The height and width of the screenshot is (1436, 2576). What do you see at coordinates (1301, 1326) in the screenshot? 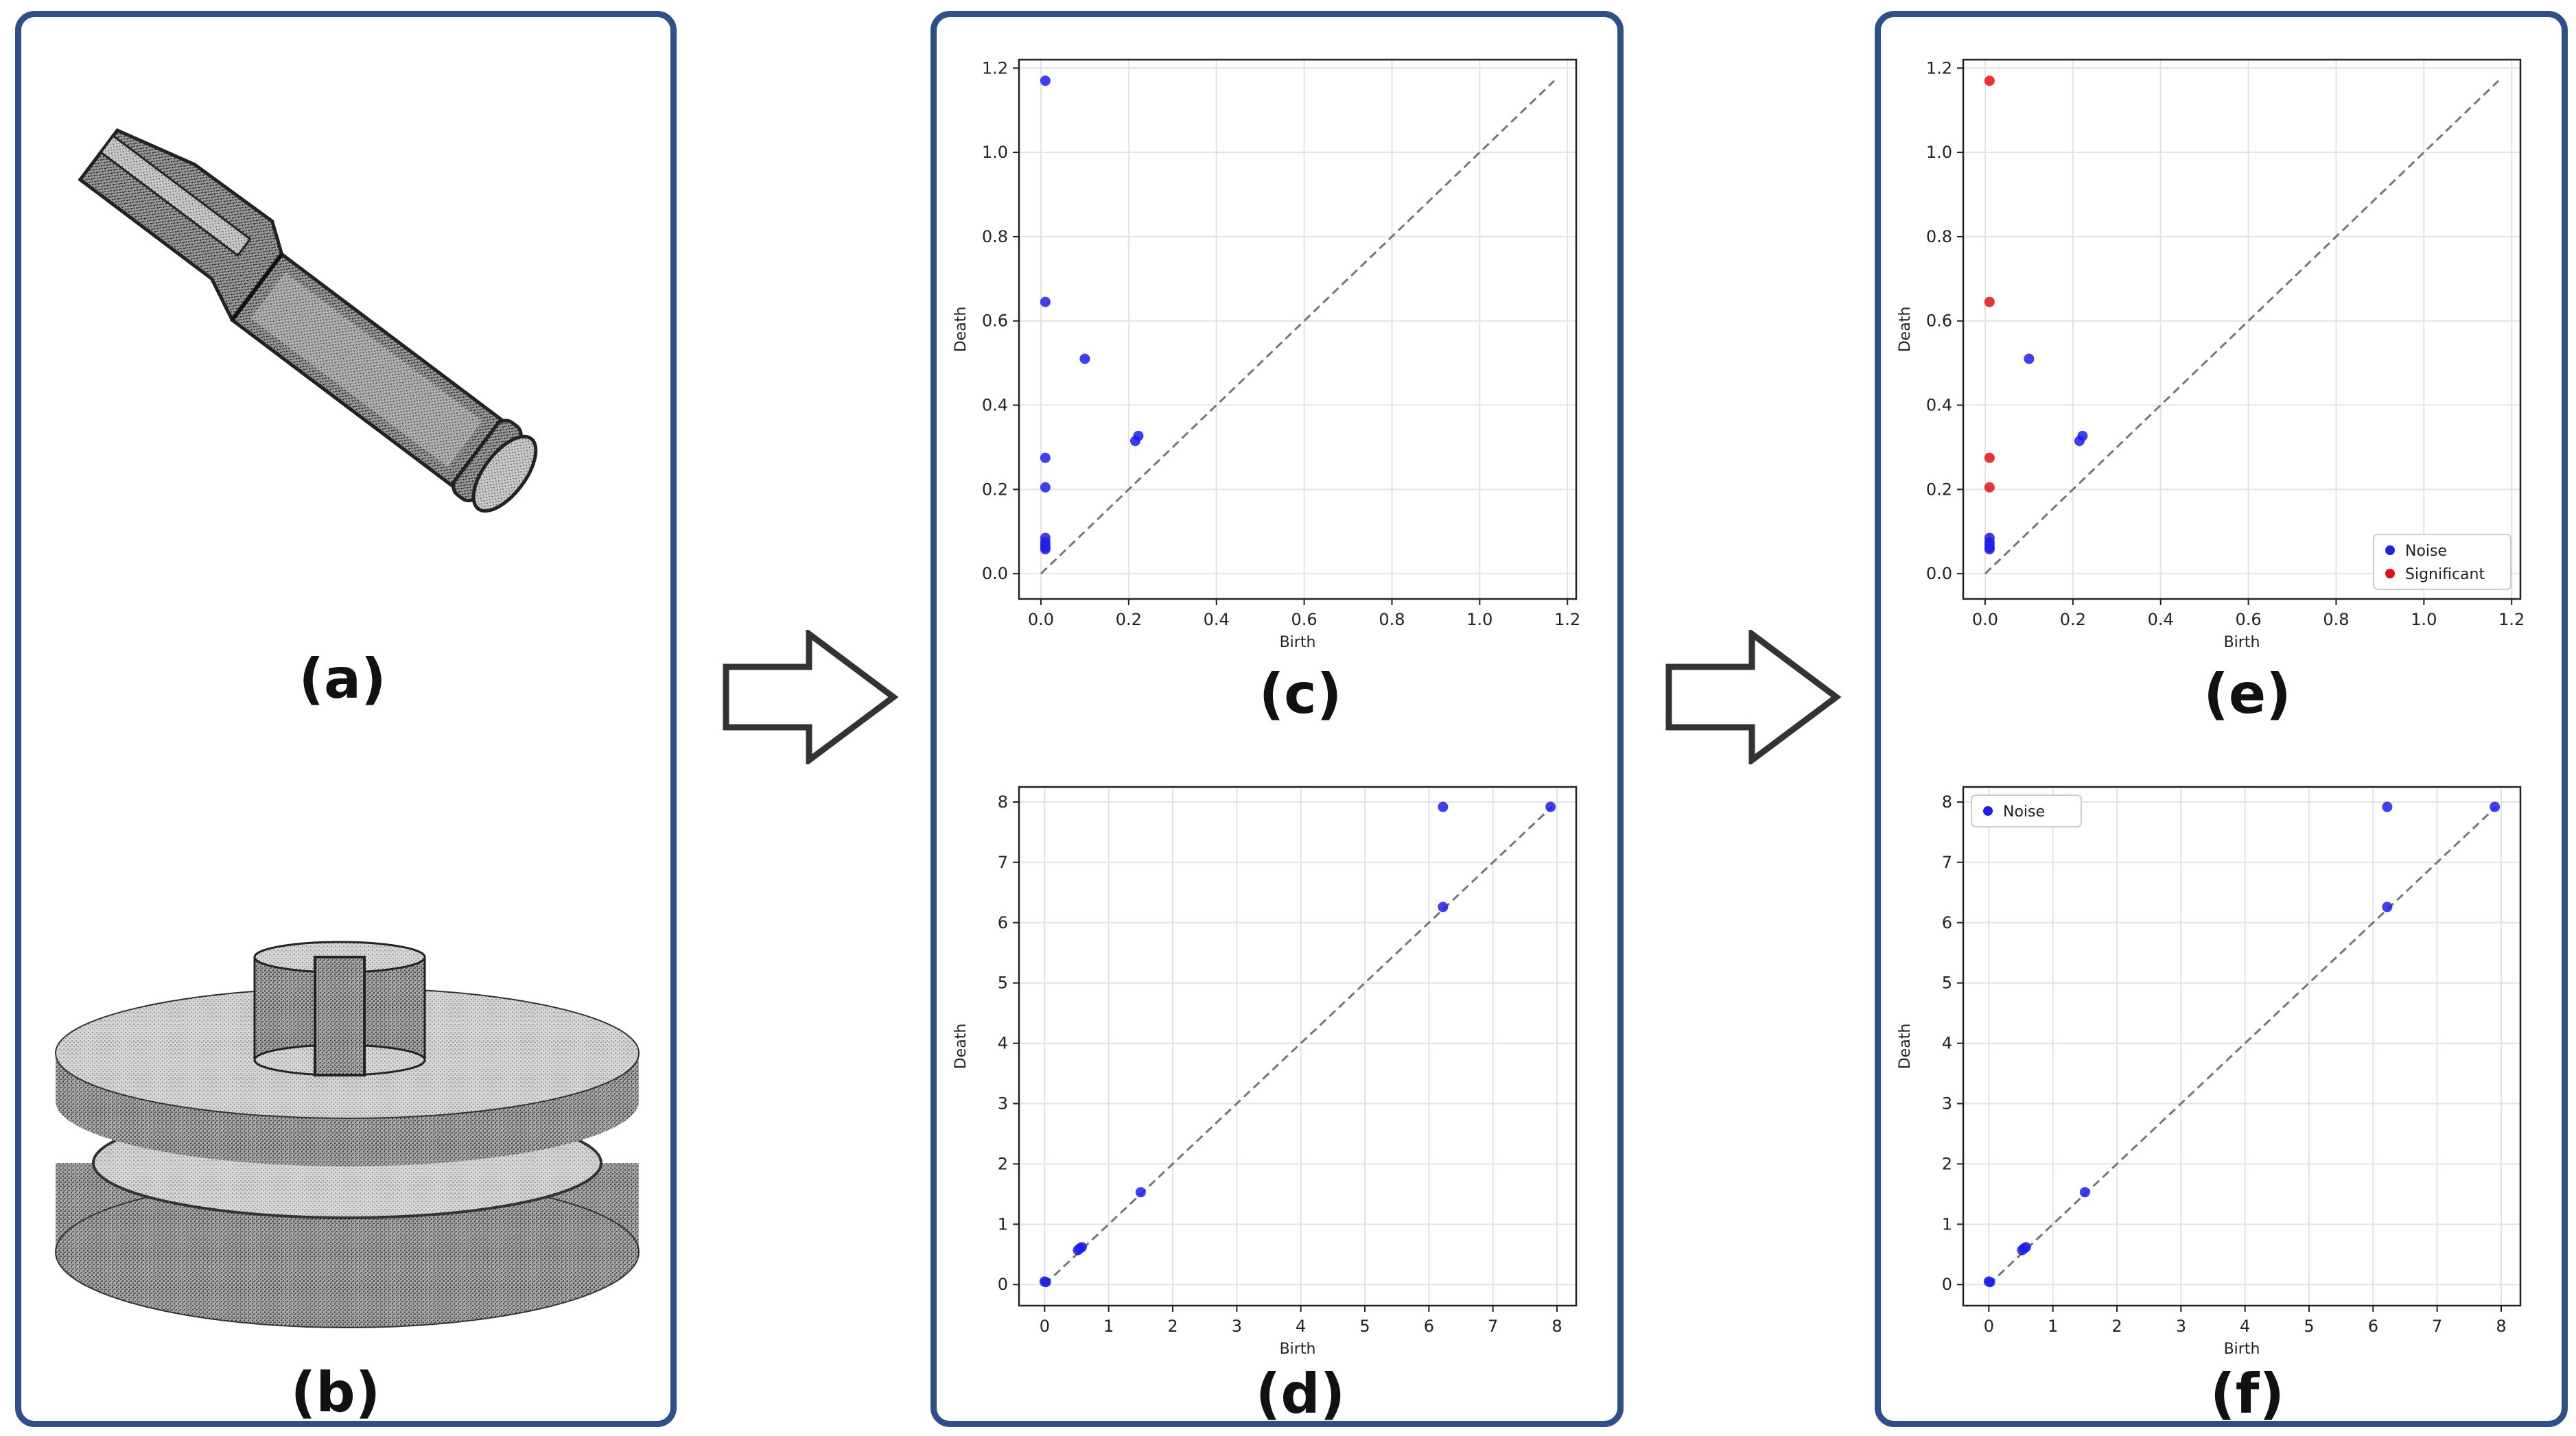
I see `x-tick-label: 4` at bounding box center [1301, 1326].